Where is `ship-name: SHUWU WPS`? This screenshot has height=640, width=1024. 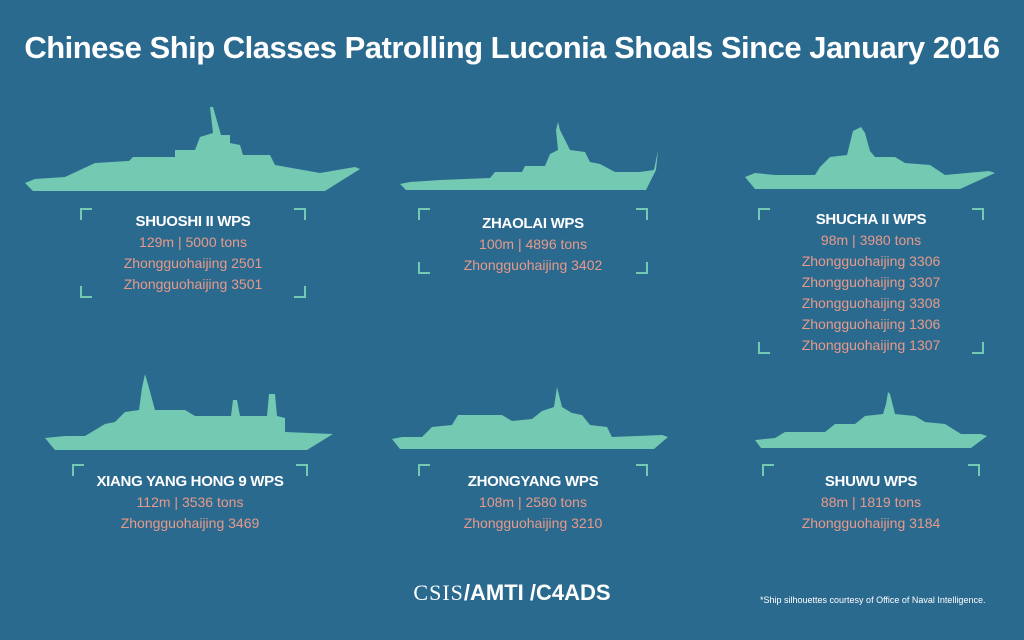
ship-name: SHUWU WPS is located at coordinates (871, 481).